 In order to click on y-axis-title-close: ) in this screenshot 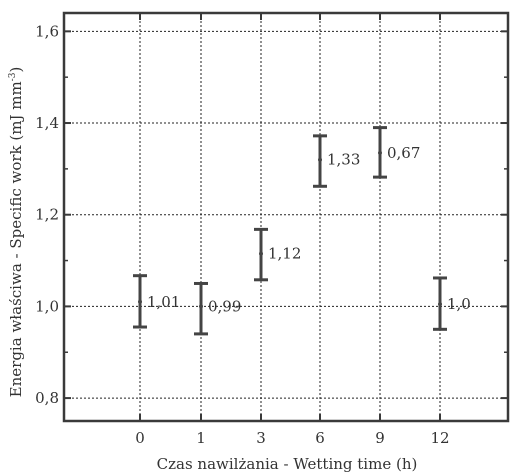, I will do `click(16, 70)`.